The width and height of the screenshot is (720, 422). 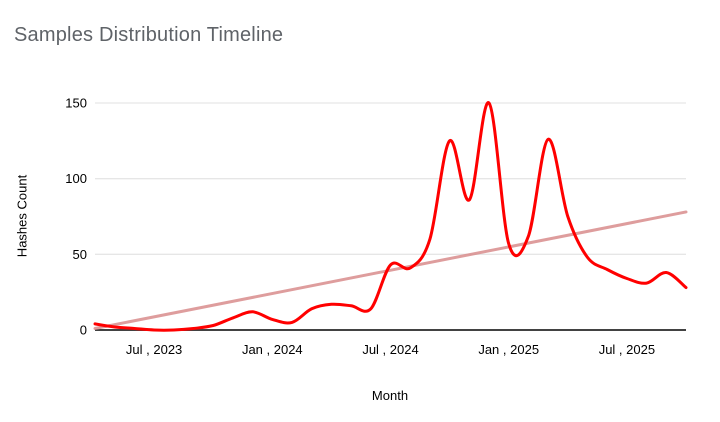 What do you see at coordinates (76, 103) in the screenshot?
I see `y-tick-label: 150` at bounding box center [76, 103].